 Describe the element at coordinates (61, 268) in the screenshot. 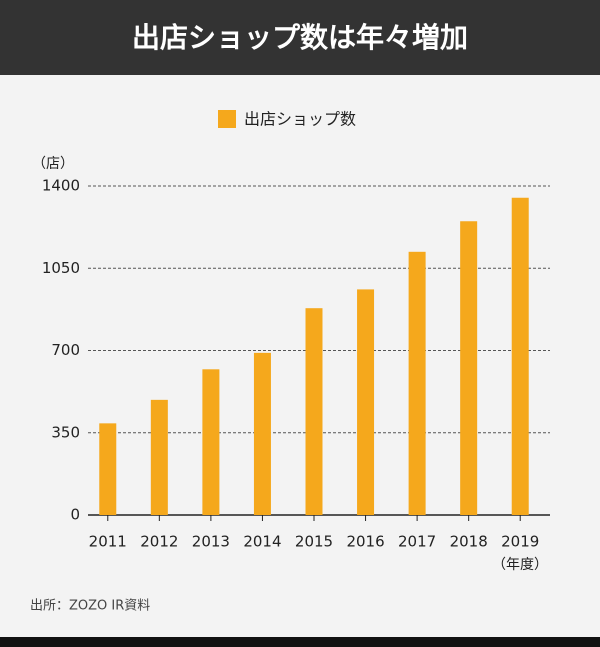

I see `y-tick-label: 1050` at that location.